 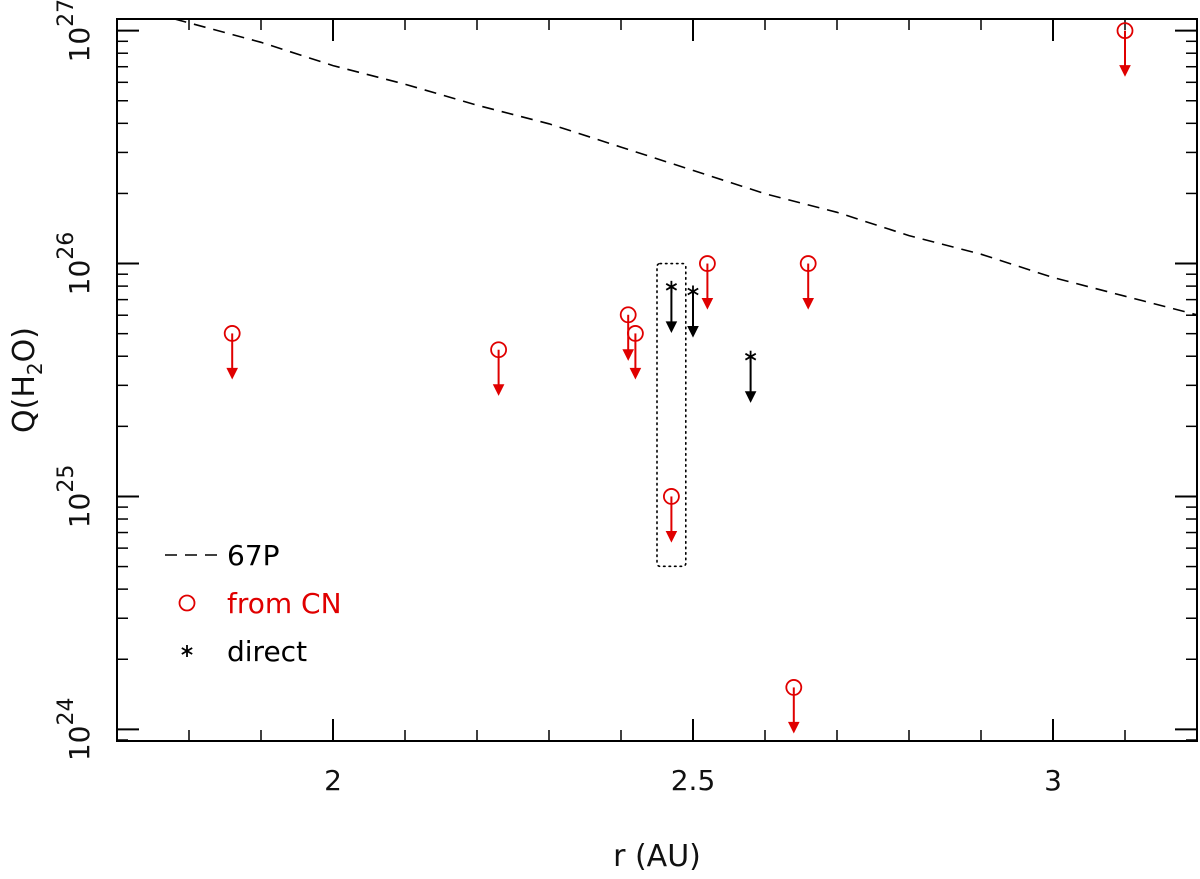 I want to click on y-tick-label: 1024, so click(x=75, y=730).